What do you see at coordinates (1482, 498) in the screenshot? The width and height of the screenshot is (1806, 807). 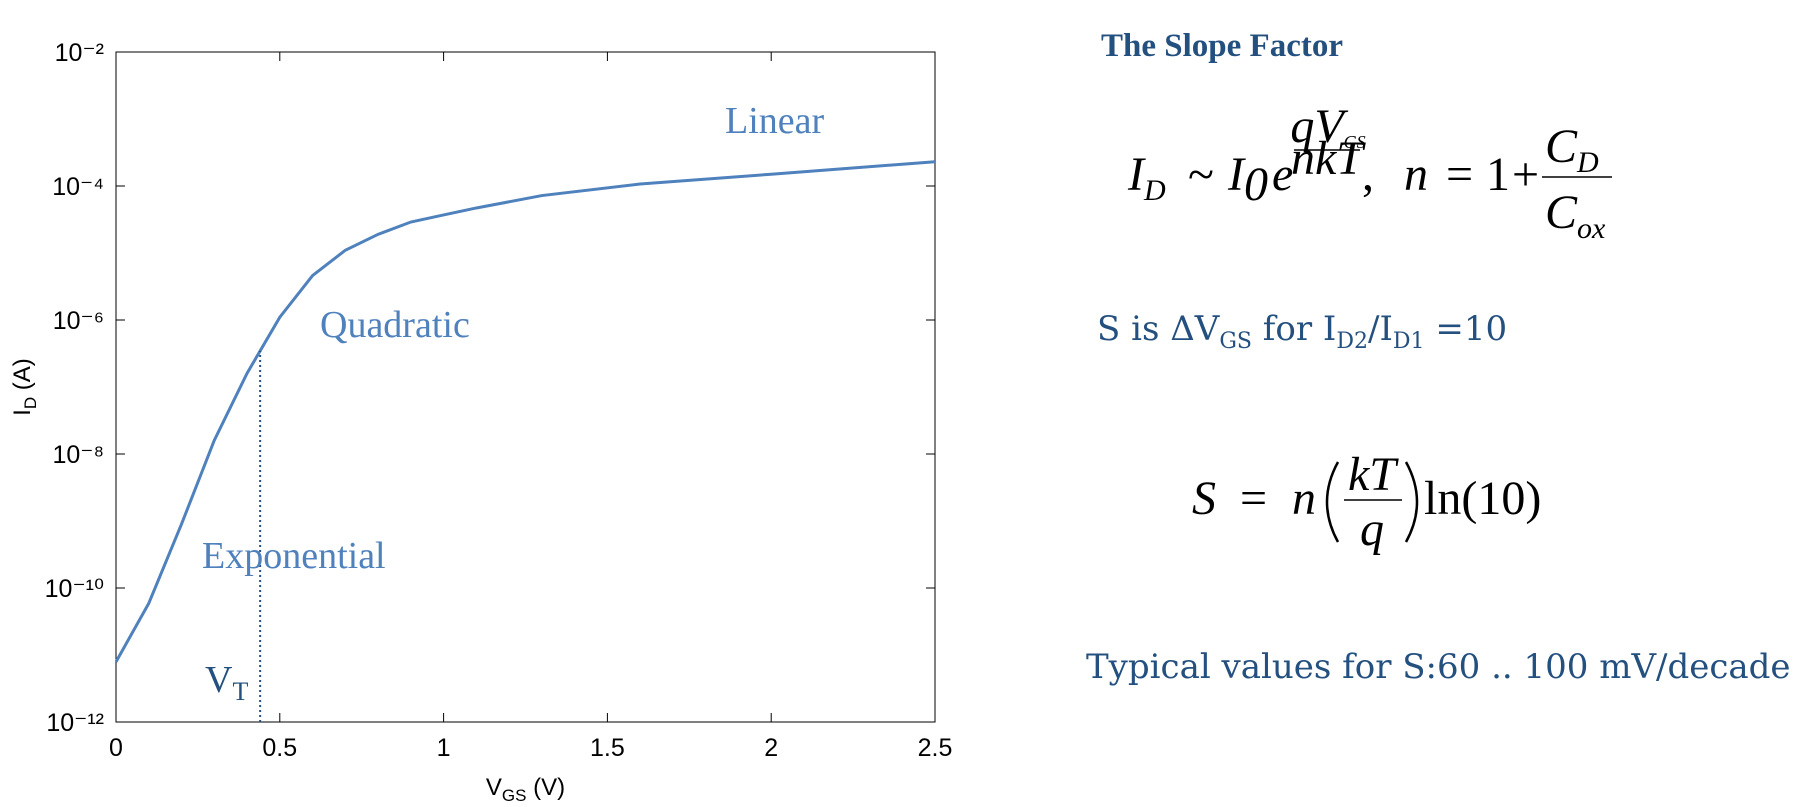 I see `eq-part: ln(10)` at bounding box center [1482, 498].